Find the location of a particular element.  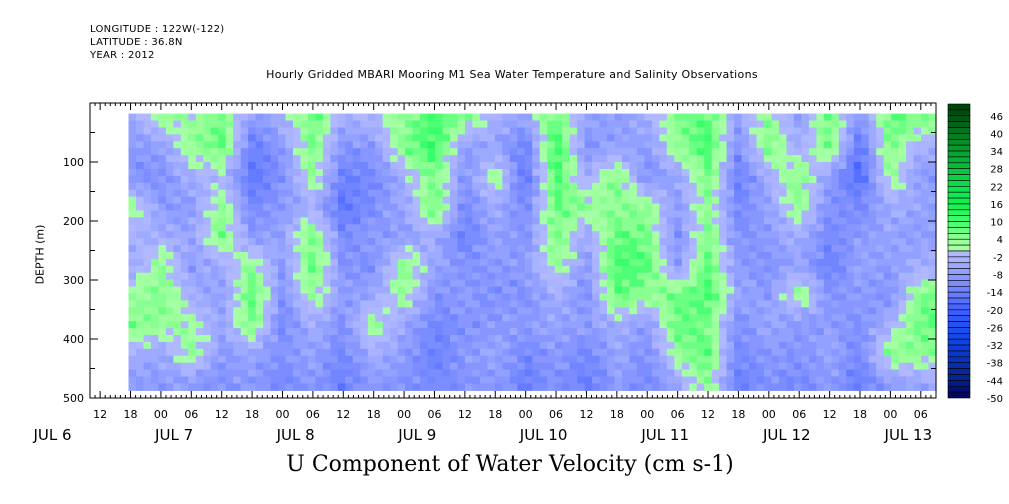

x-hour-tick-label: 06 is located at coordinates (799, 414).